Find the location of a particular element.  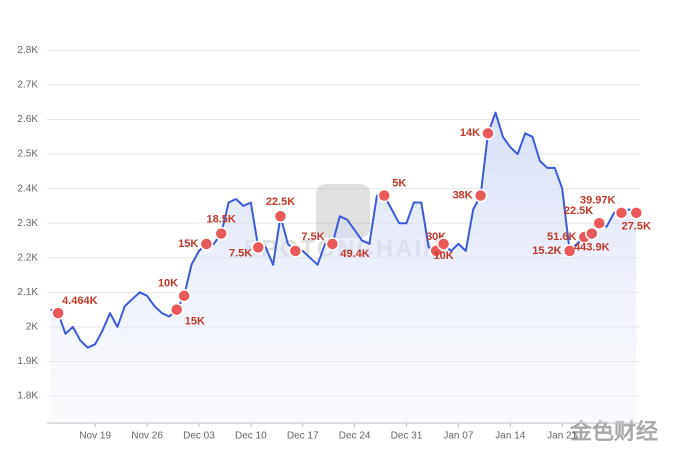

y-tick-label: 2K is located at coordinates (32, 327).